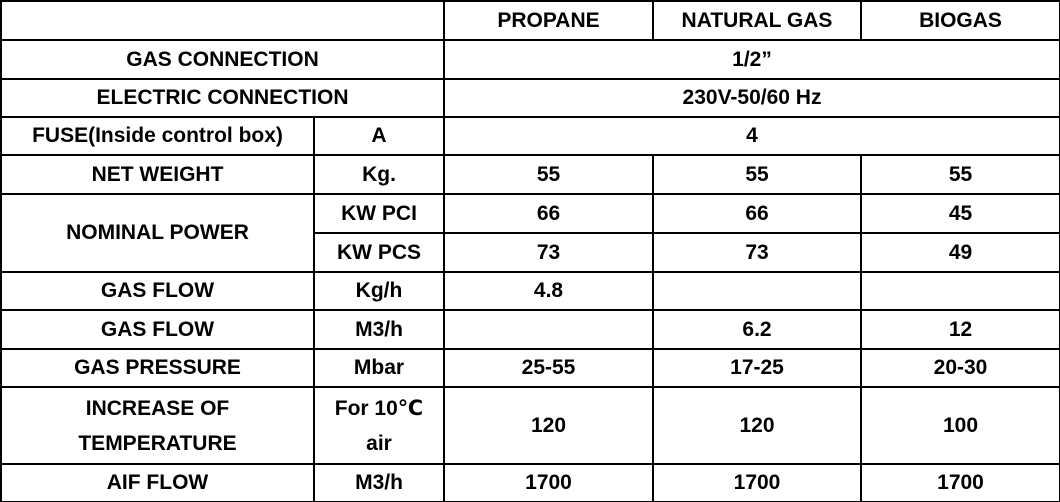  Describe the element at coordinates (379, 368) in the screenshot. I see `gas-pressure-unit: Mbar` at that location.